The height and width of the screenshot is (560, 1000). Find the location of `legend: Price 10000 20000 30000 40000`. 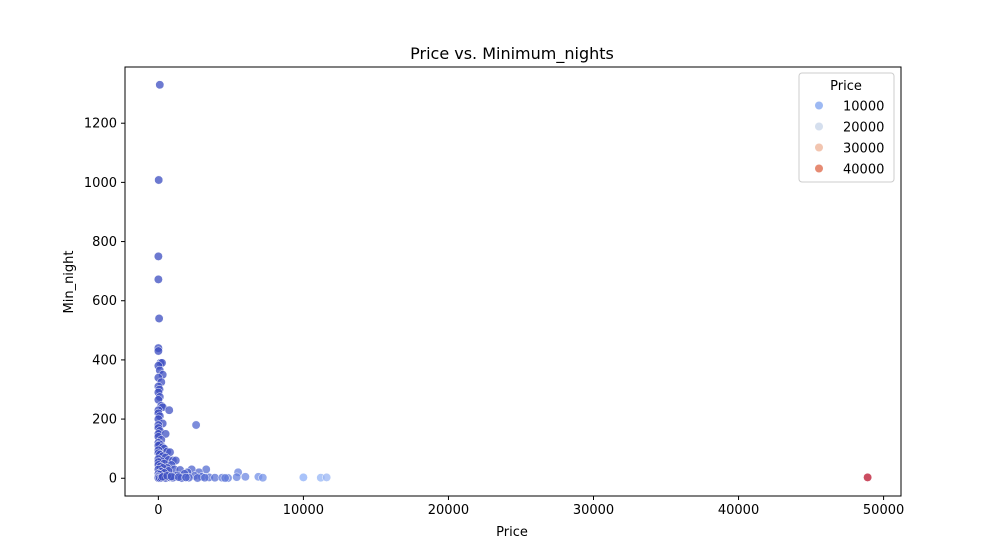

legend: Price 10000 20000 30000 40000 is located at coordinates (846, 127).